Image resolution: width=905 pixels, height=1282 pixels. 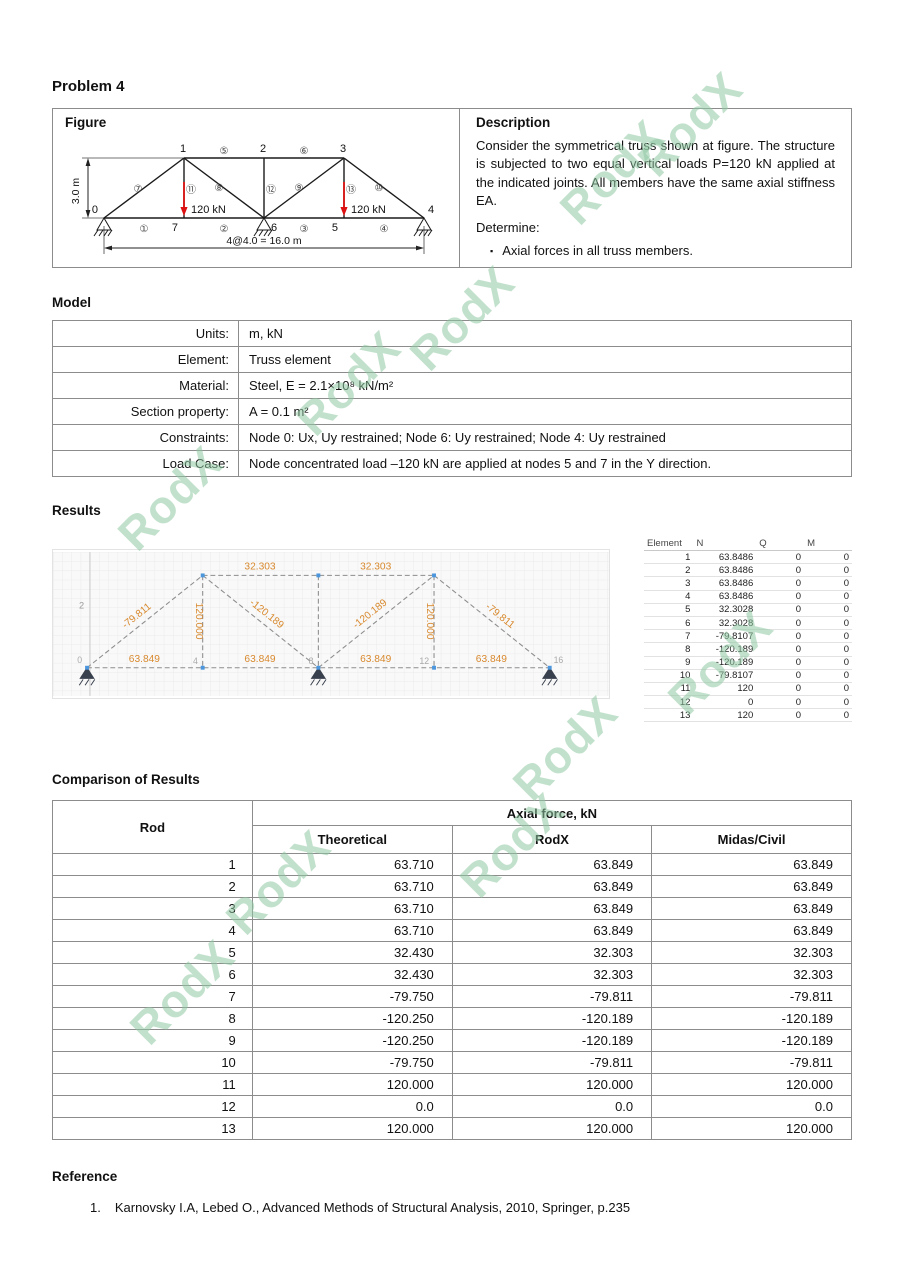 I want to click on table-row: 4 63.710 63.849 63.849, so click(x=452, y=931).